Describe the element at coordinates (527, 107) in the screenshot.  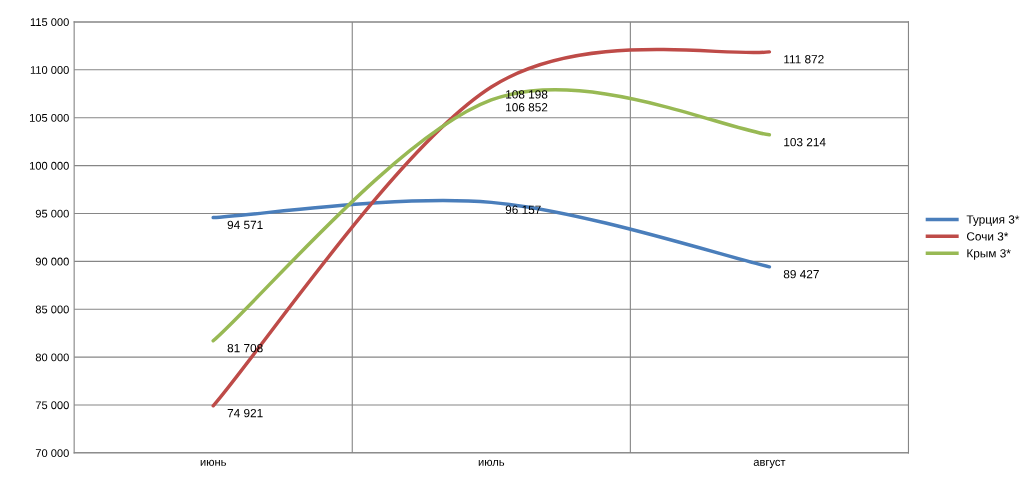
I see `data-label: 106 852` at that location.